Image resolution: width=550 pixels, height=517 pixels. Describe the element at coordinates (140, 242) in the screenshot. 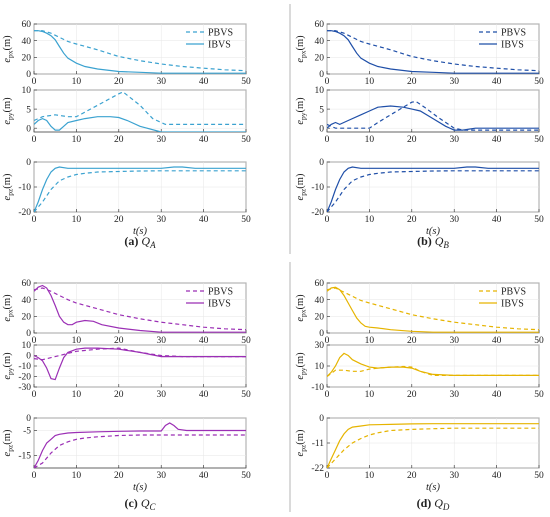

I see `caption: (a) QA` at that location.